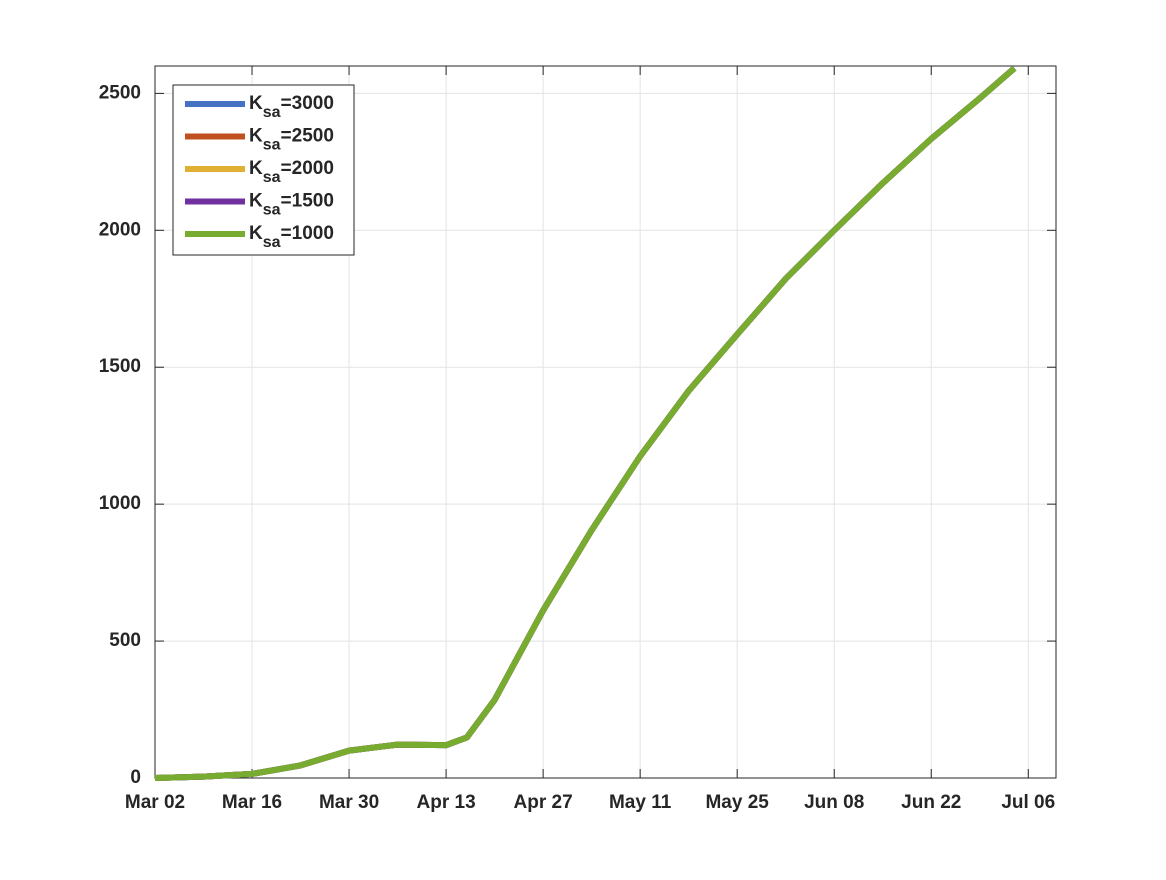  What do you see at coordinates (291, 237) in the screenshot?
I see `legend-label: Ksa=1000` at bounding box center [291, 237].